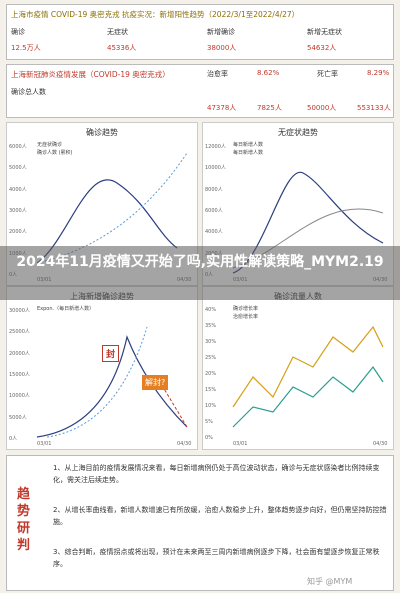  I want to click on y-tick-label: 30%, so click(211, 342).